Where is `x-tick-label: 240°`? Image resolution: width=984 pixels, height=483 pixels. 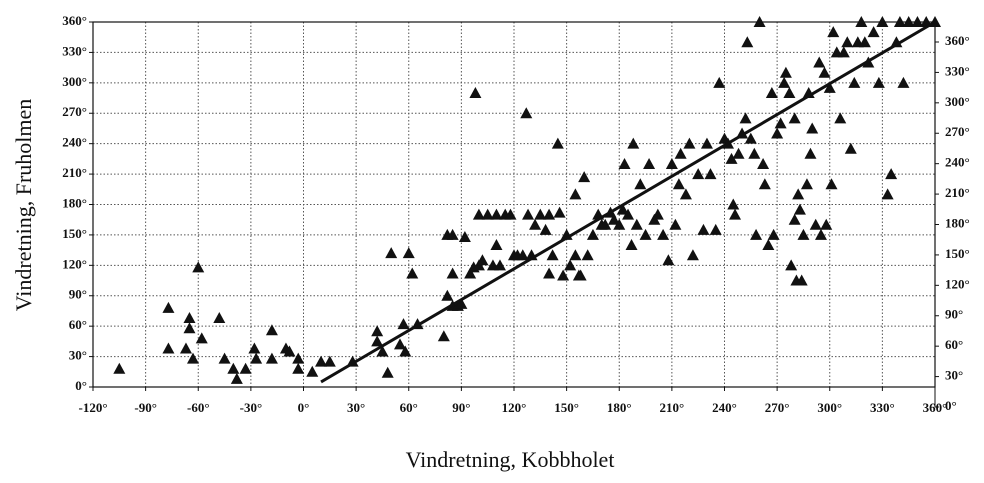 x-tick-label: 240° is located at coordinates (724, 407).